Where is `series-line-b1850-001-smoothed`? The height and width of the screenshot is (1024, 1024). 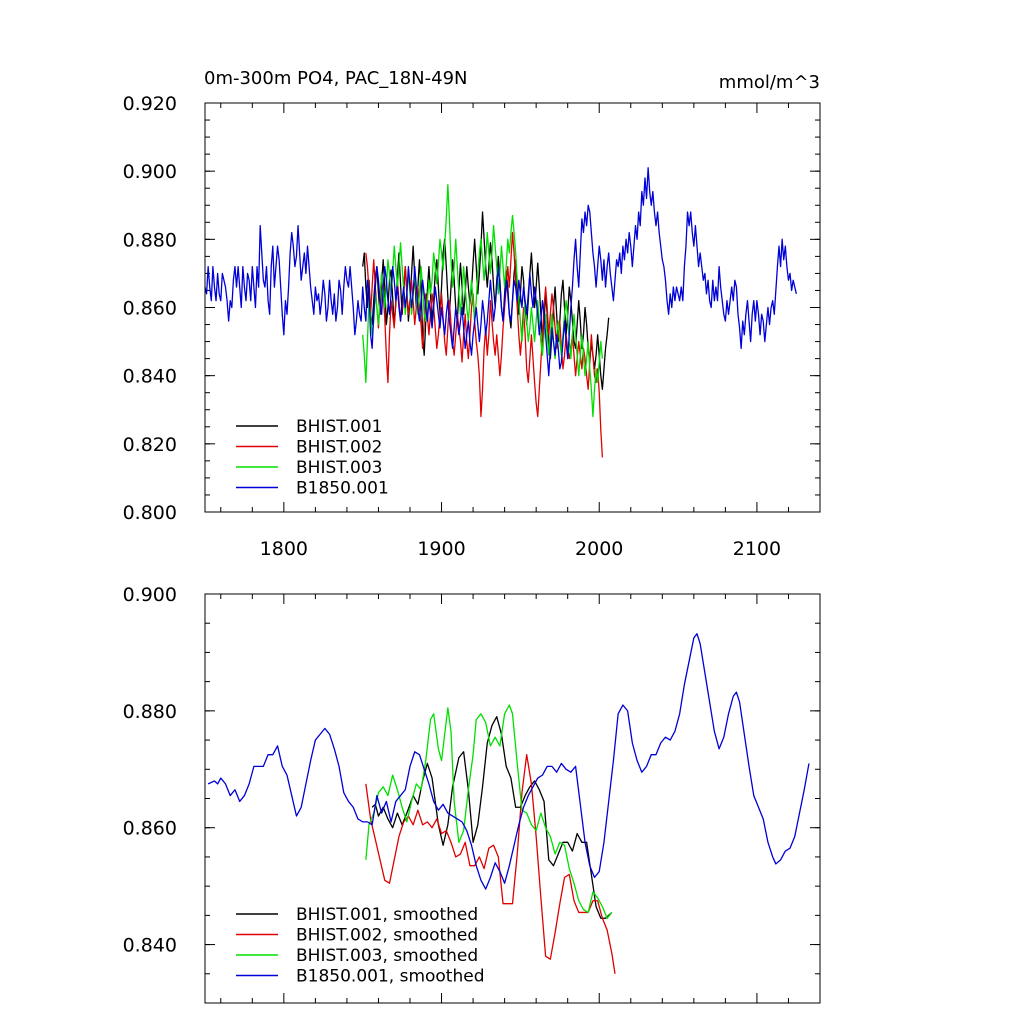 series-line-b1850-001-smoothed is located at coordinates (508, 761).